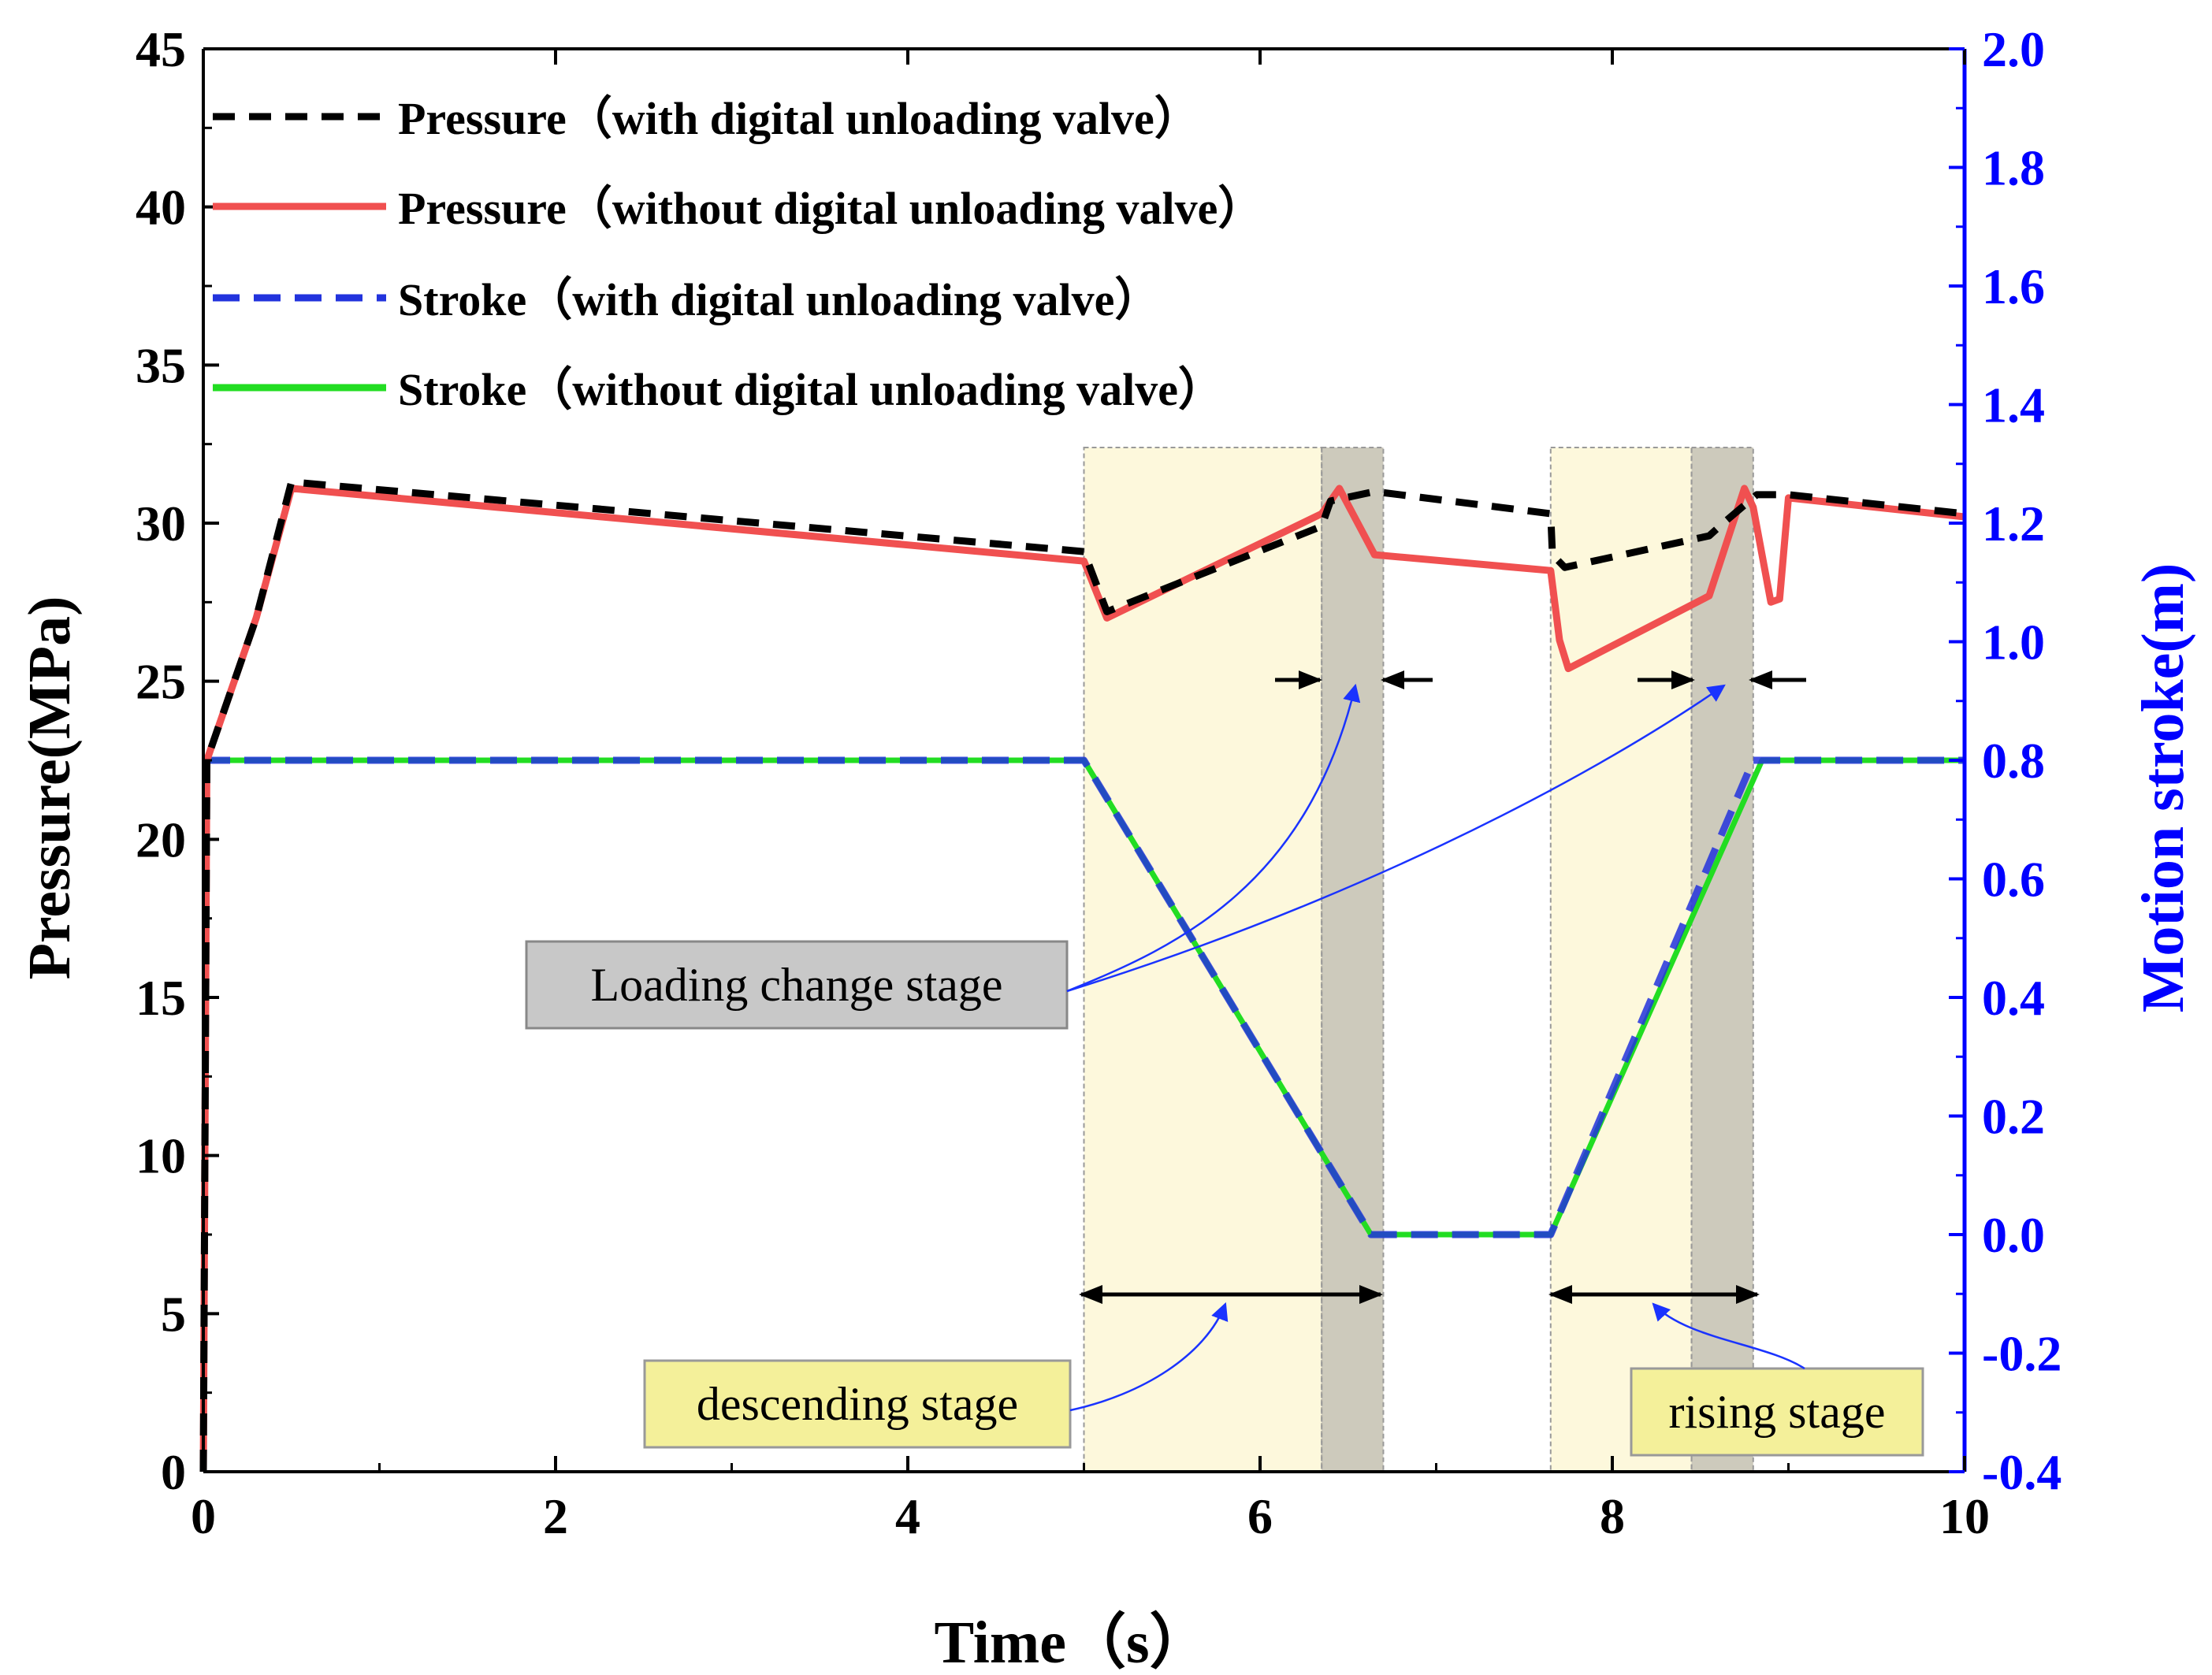 The height and width of the screenshot is (1675, 2212). Describe the element at coordinates (779, 300) in the screenshot. I see `legend-label-stroke-with: Stroke（with digital unloading valve）` at that location.